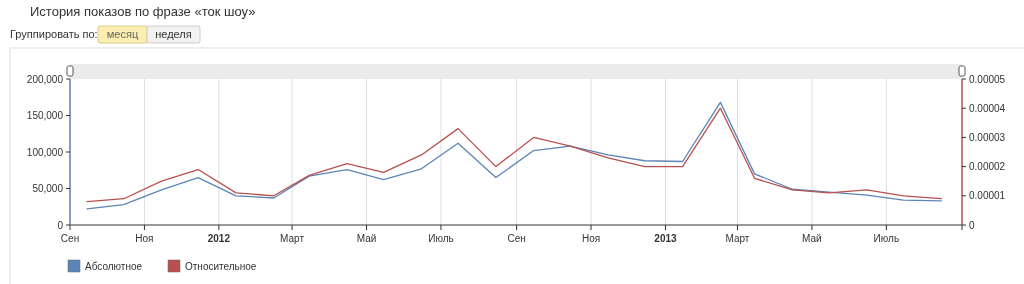  Describe the element at coordinates (54, 34) in the screenshot. I see `text: Группировать по:` at that location.